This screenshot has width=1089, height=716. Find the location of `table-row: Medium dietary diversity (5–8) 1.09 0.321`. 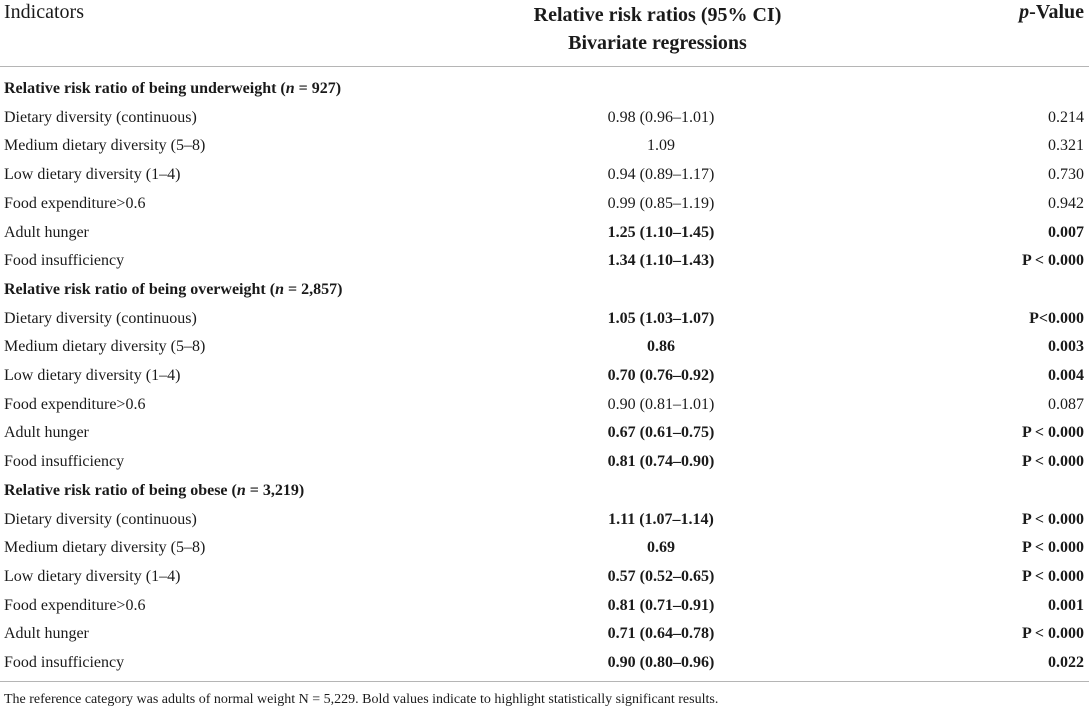

table-row: Medium dietary diversity (5–8) 1.09 0.321 is located at coordinates (544, 151).